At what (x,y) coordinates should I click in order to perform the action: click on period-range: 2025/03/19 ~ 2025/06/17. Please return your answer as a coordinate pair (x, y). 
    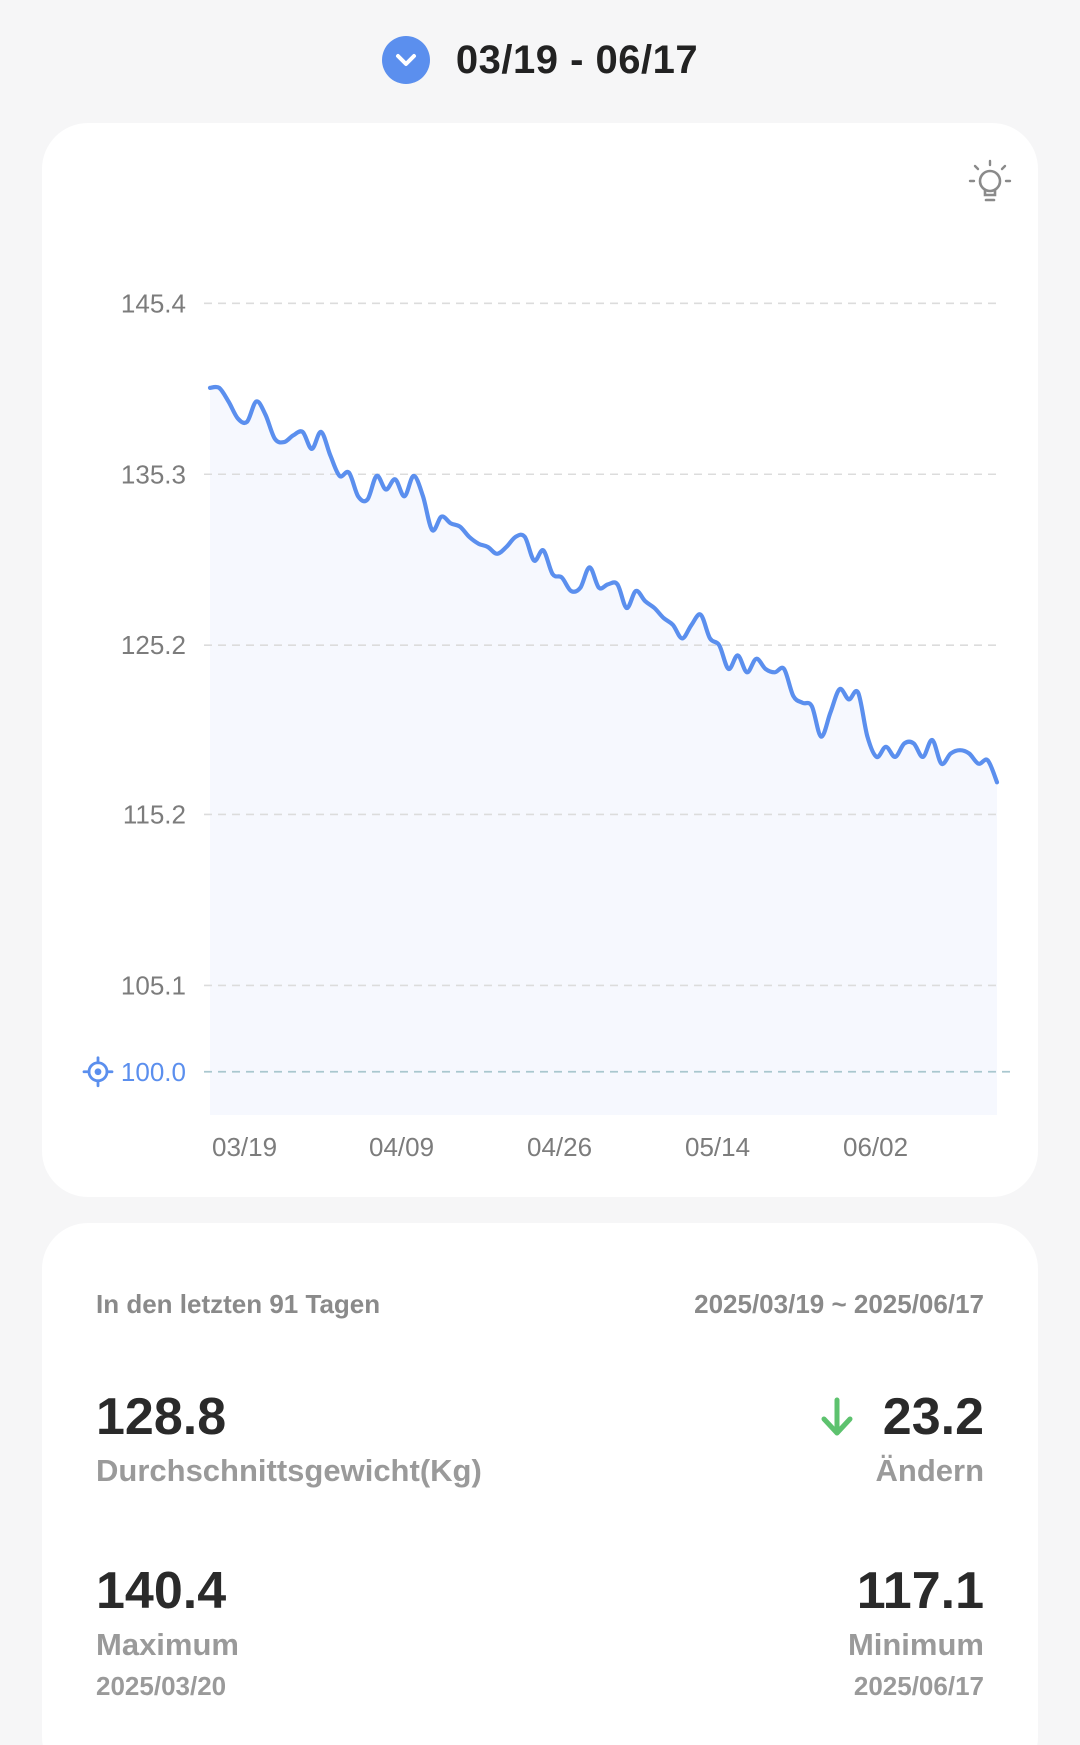
    Looking at the image, I should click on (839, 1304).